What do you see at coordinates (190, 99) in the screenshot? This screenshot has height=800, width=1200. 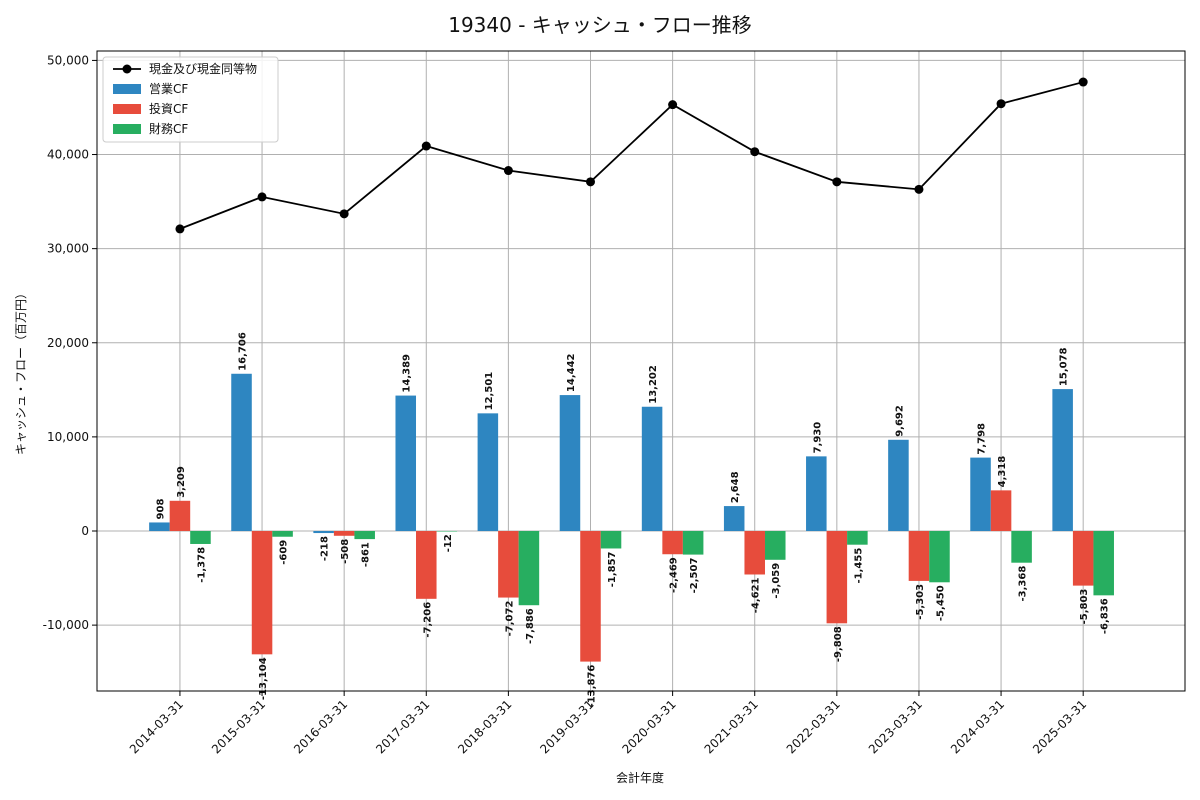 I see `legend-box` at bounding box center [190, 99].